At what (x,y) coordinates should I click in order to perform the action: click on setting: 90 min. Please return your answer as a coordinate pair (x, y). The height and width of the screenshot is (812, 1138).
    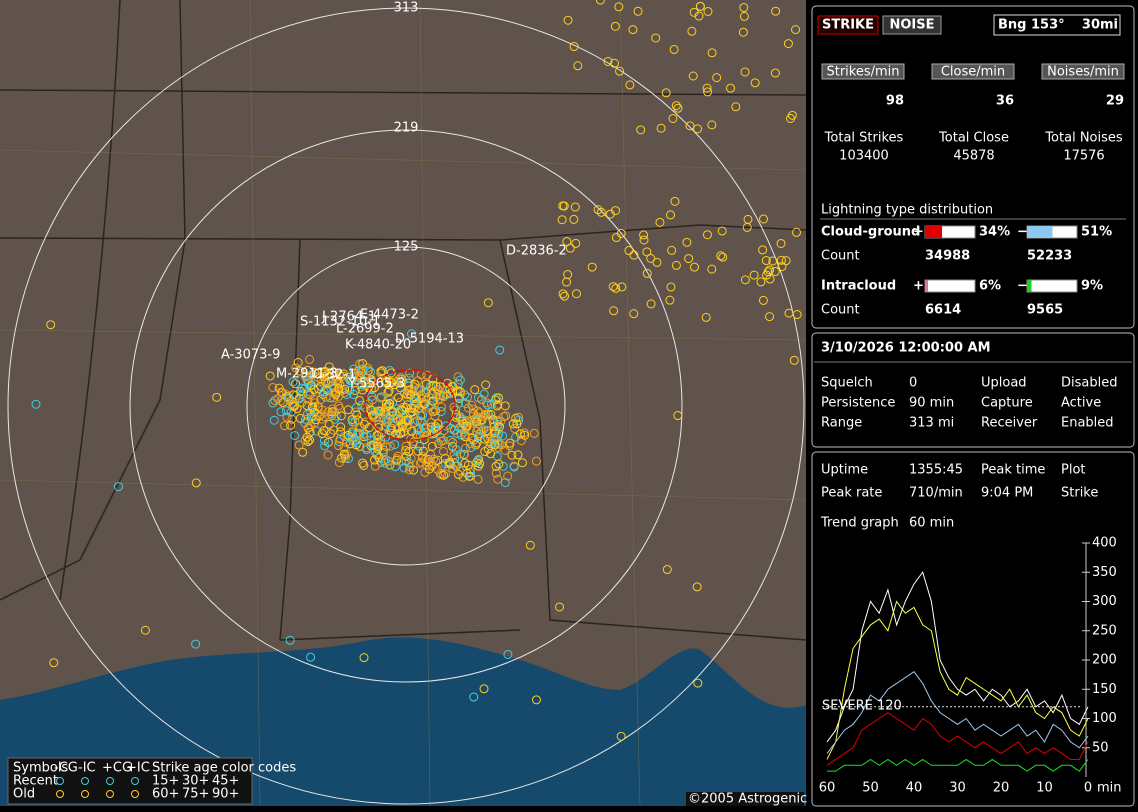
    Looking at the image, I should click on (931, 403).